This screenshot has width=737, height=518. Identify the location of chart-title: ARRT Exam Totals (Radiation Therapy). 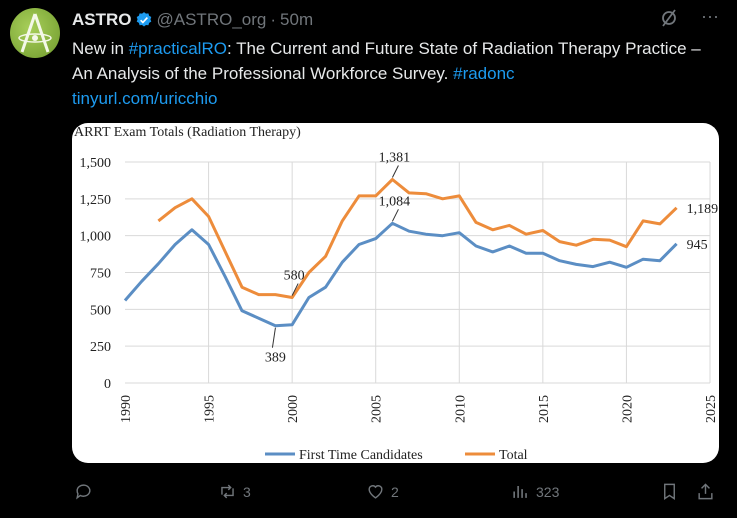
(187, 132).